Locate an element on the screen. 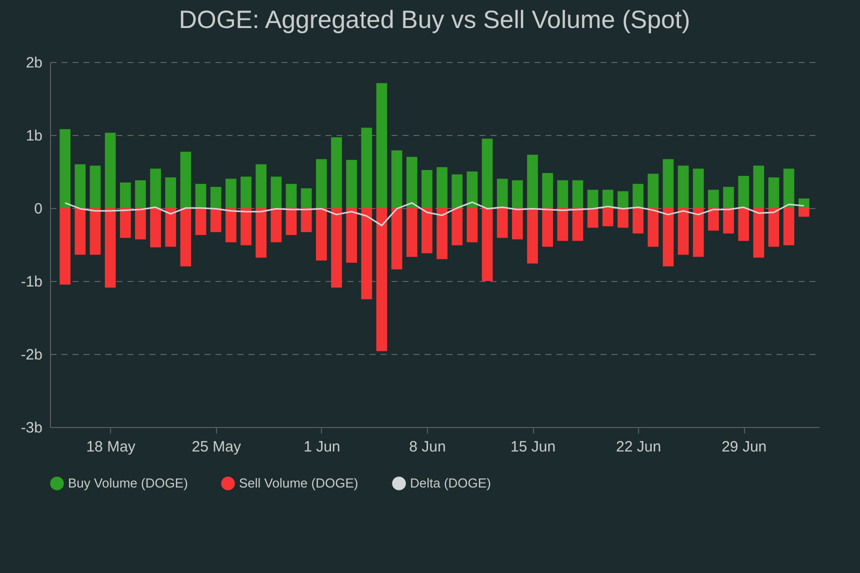 The height and width of the screenshot is (573, 860). line-series is located at coordinates (434, 213).